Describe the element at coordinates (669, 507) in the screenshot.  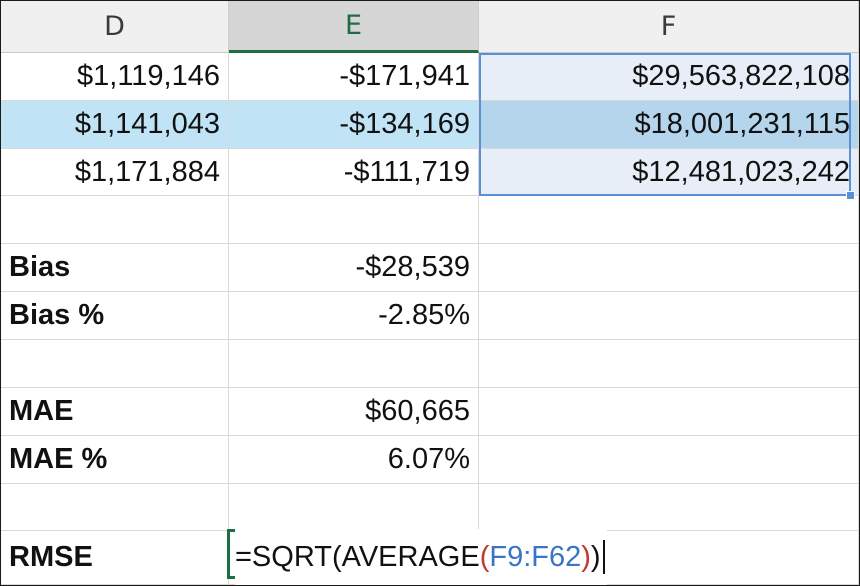
I see `cell-f-row10` at that location.